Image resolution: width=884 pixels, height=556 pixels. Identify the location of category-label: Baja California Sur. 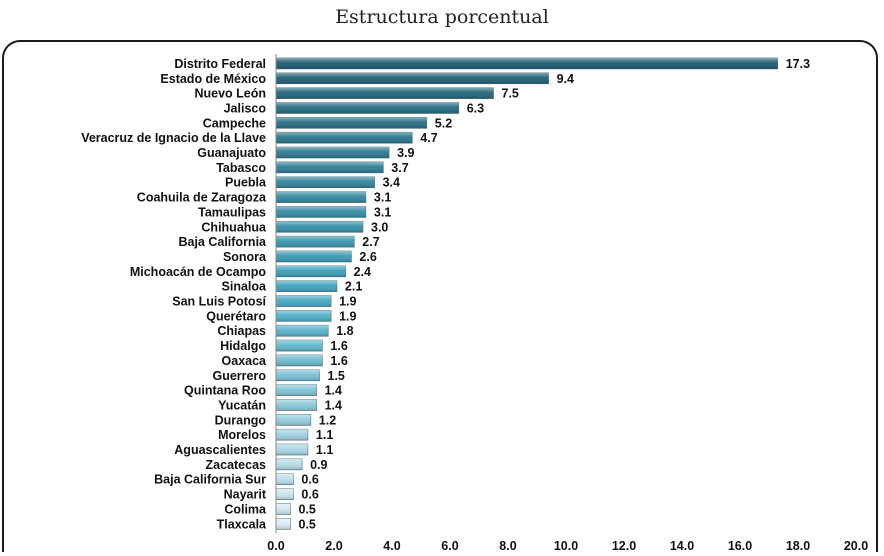
(210, 480).